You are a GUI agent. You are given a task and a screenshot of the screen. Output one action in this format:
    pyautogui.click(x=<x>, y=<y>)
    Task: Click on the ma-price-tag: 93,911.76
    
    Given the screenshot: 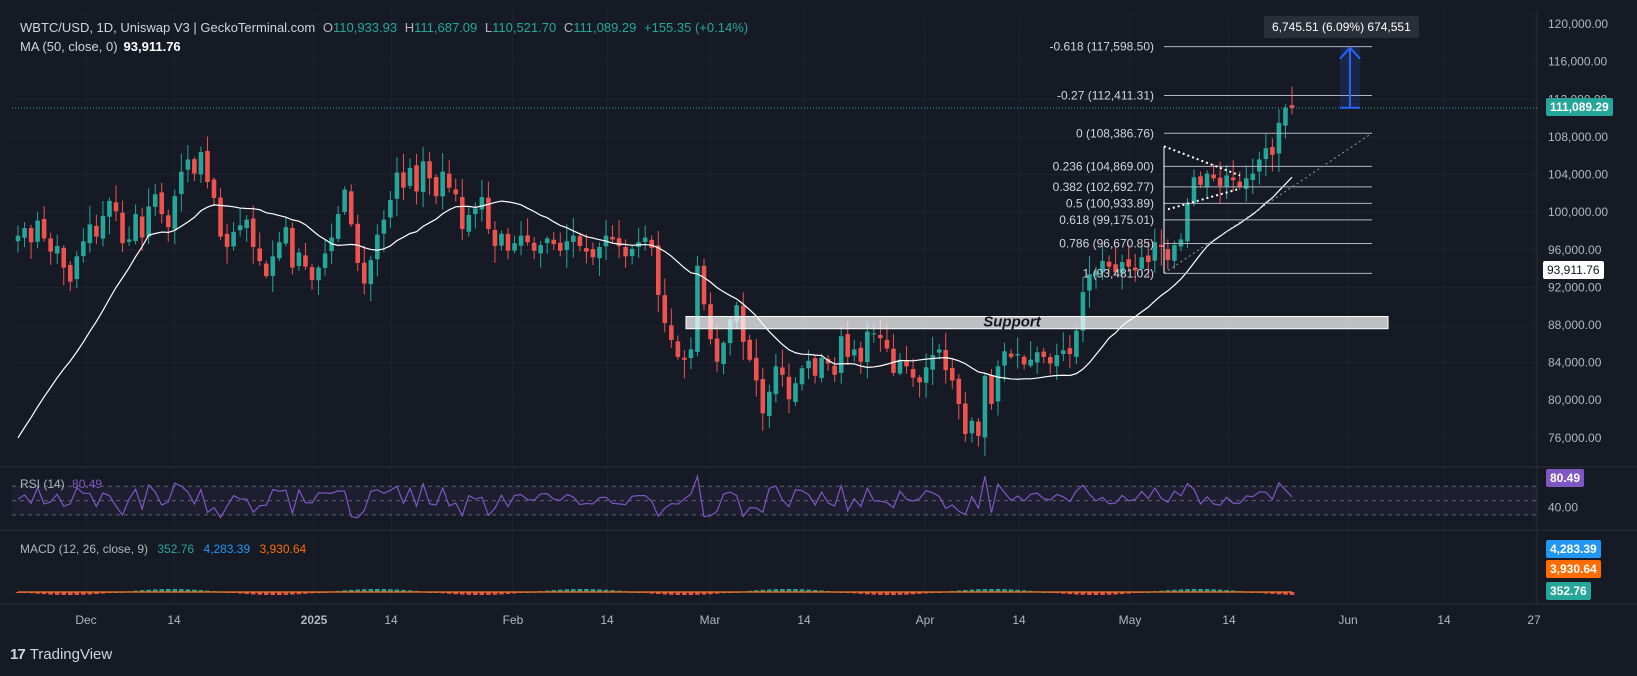 What is the action you would take?
    pyautogui.click(x=1573, y=270)
    